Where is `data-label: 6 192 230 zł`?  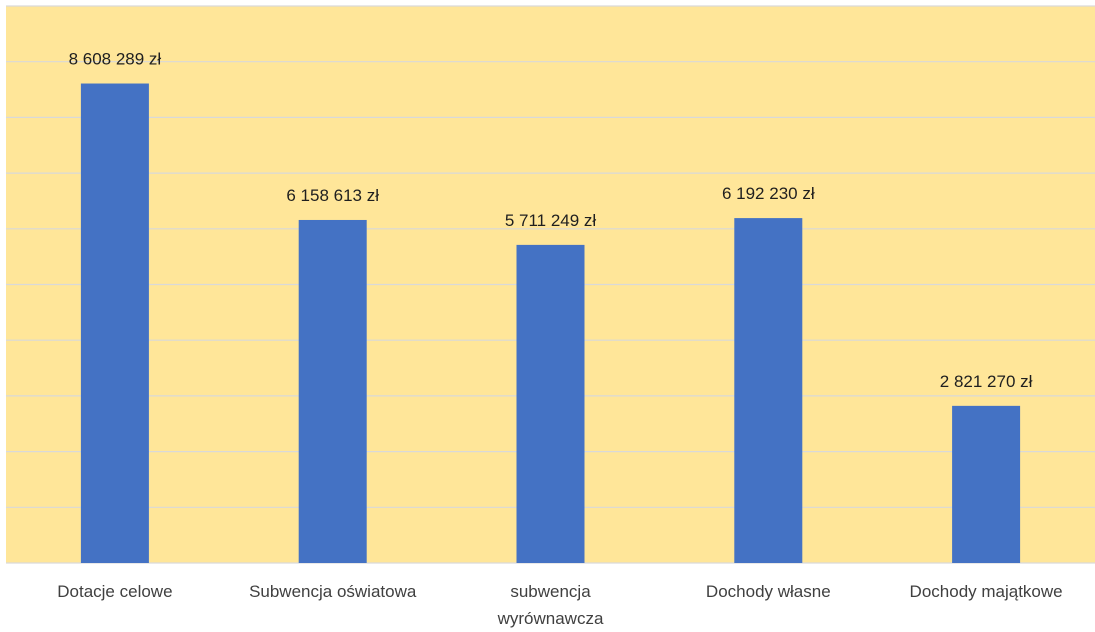
data-label: 6 192 230 zł is located at coordinates (768, 193).